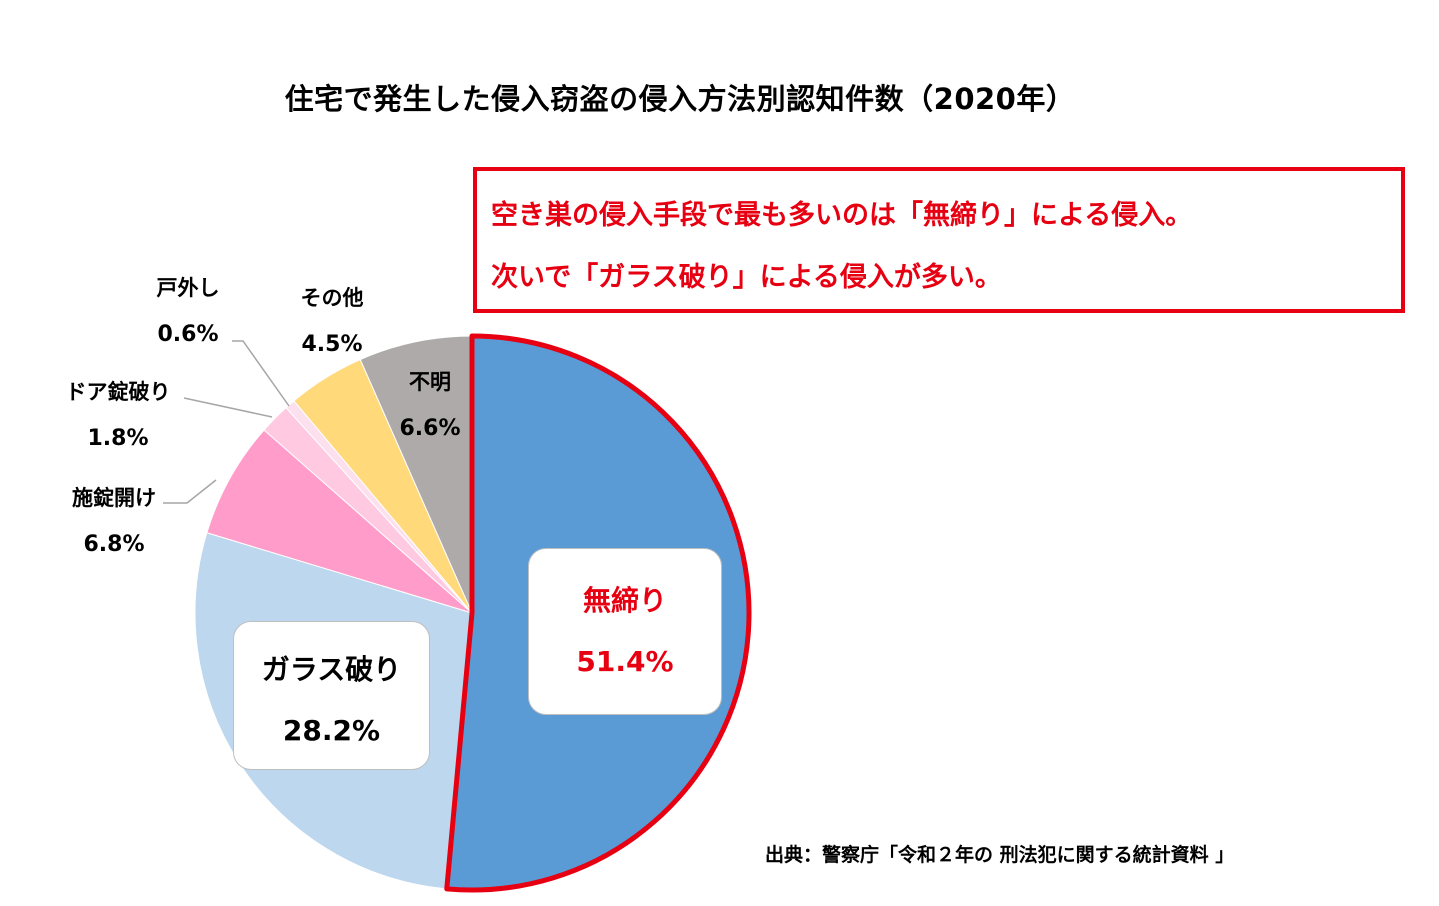 The height and width of the screenshot is (906, 1439). What do you see at coordinates (188, 334) in the screenshot?
I see `slice-label-pct-4: 0.6%` at bounding box center [188, 334].